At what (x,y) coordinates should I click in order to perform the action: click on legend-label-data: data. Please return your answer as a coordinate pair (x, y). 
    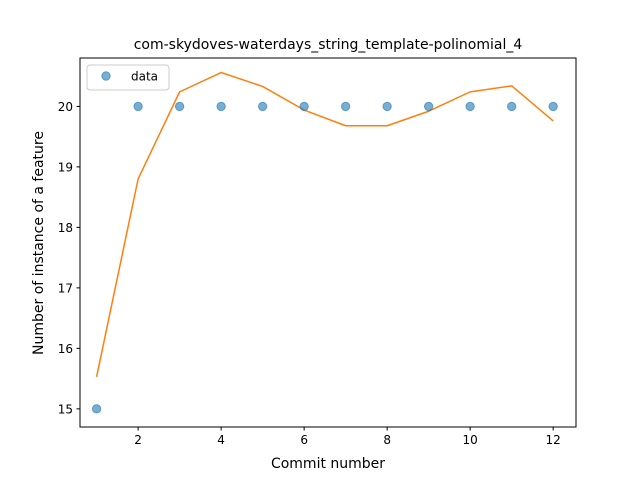
    Looking at the image, I should click on (144, 77).